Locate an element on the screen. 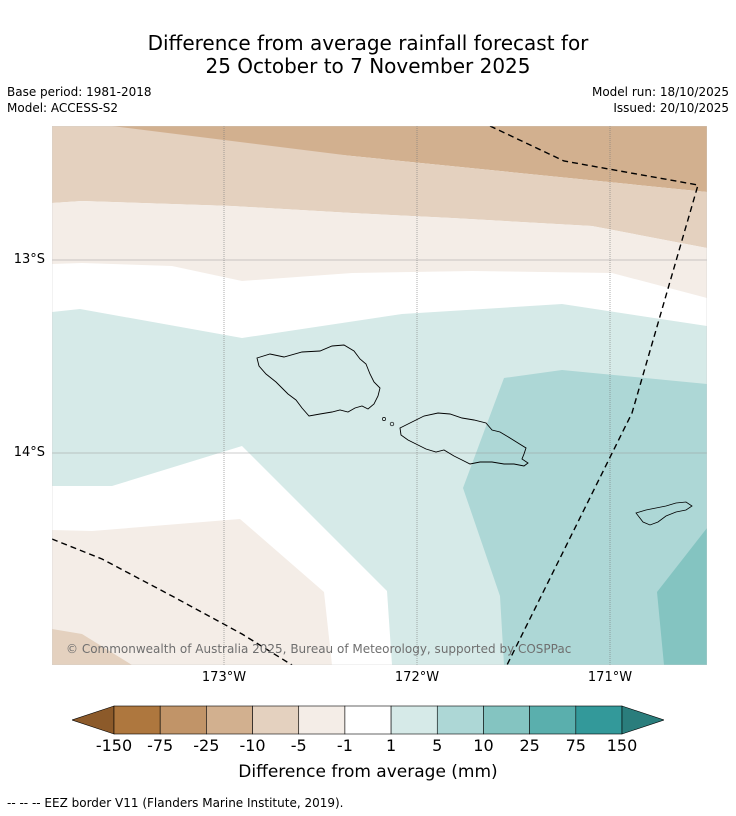  colorbar-title: Difference from average (mm) is located at coordinates (368, 772).